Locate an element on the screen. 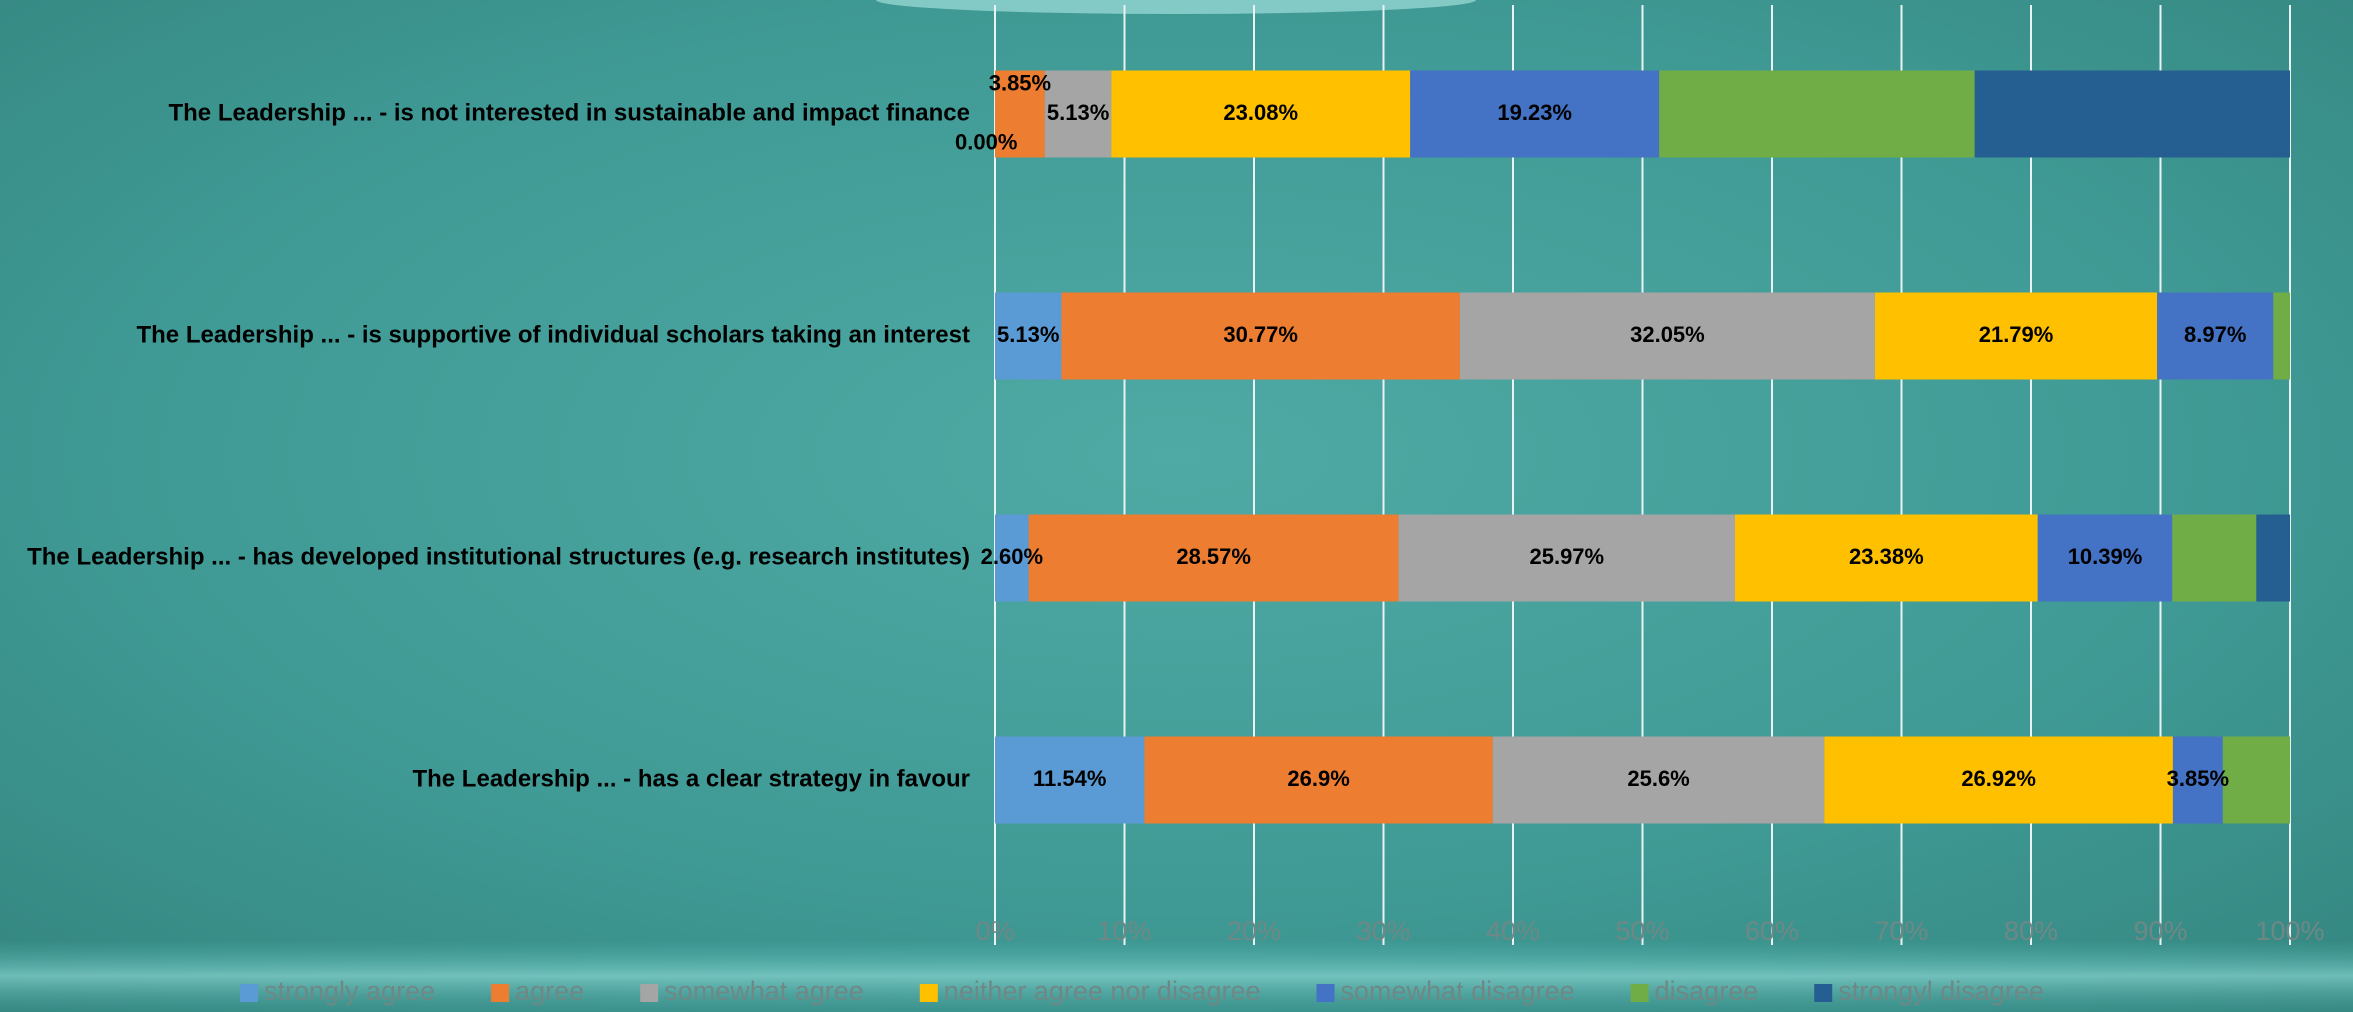  background-glow is located at coordinates (1176, 976).